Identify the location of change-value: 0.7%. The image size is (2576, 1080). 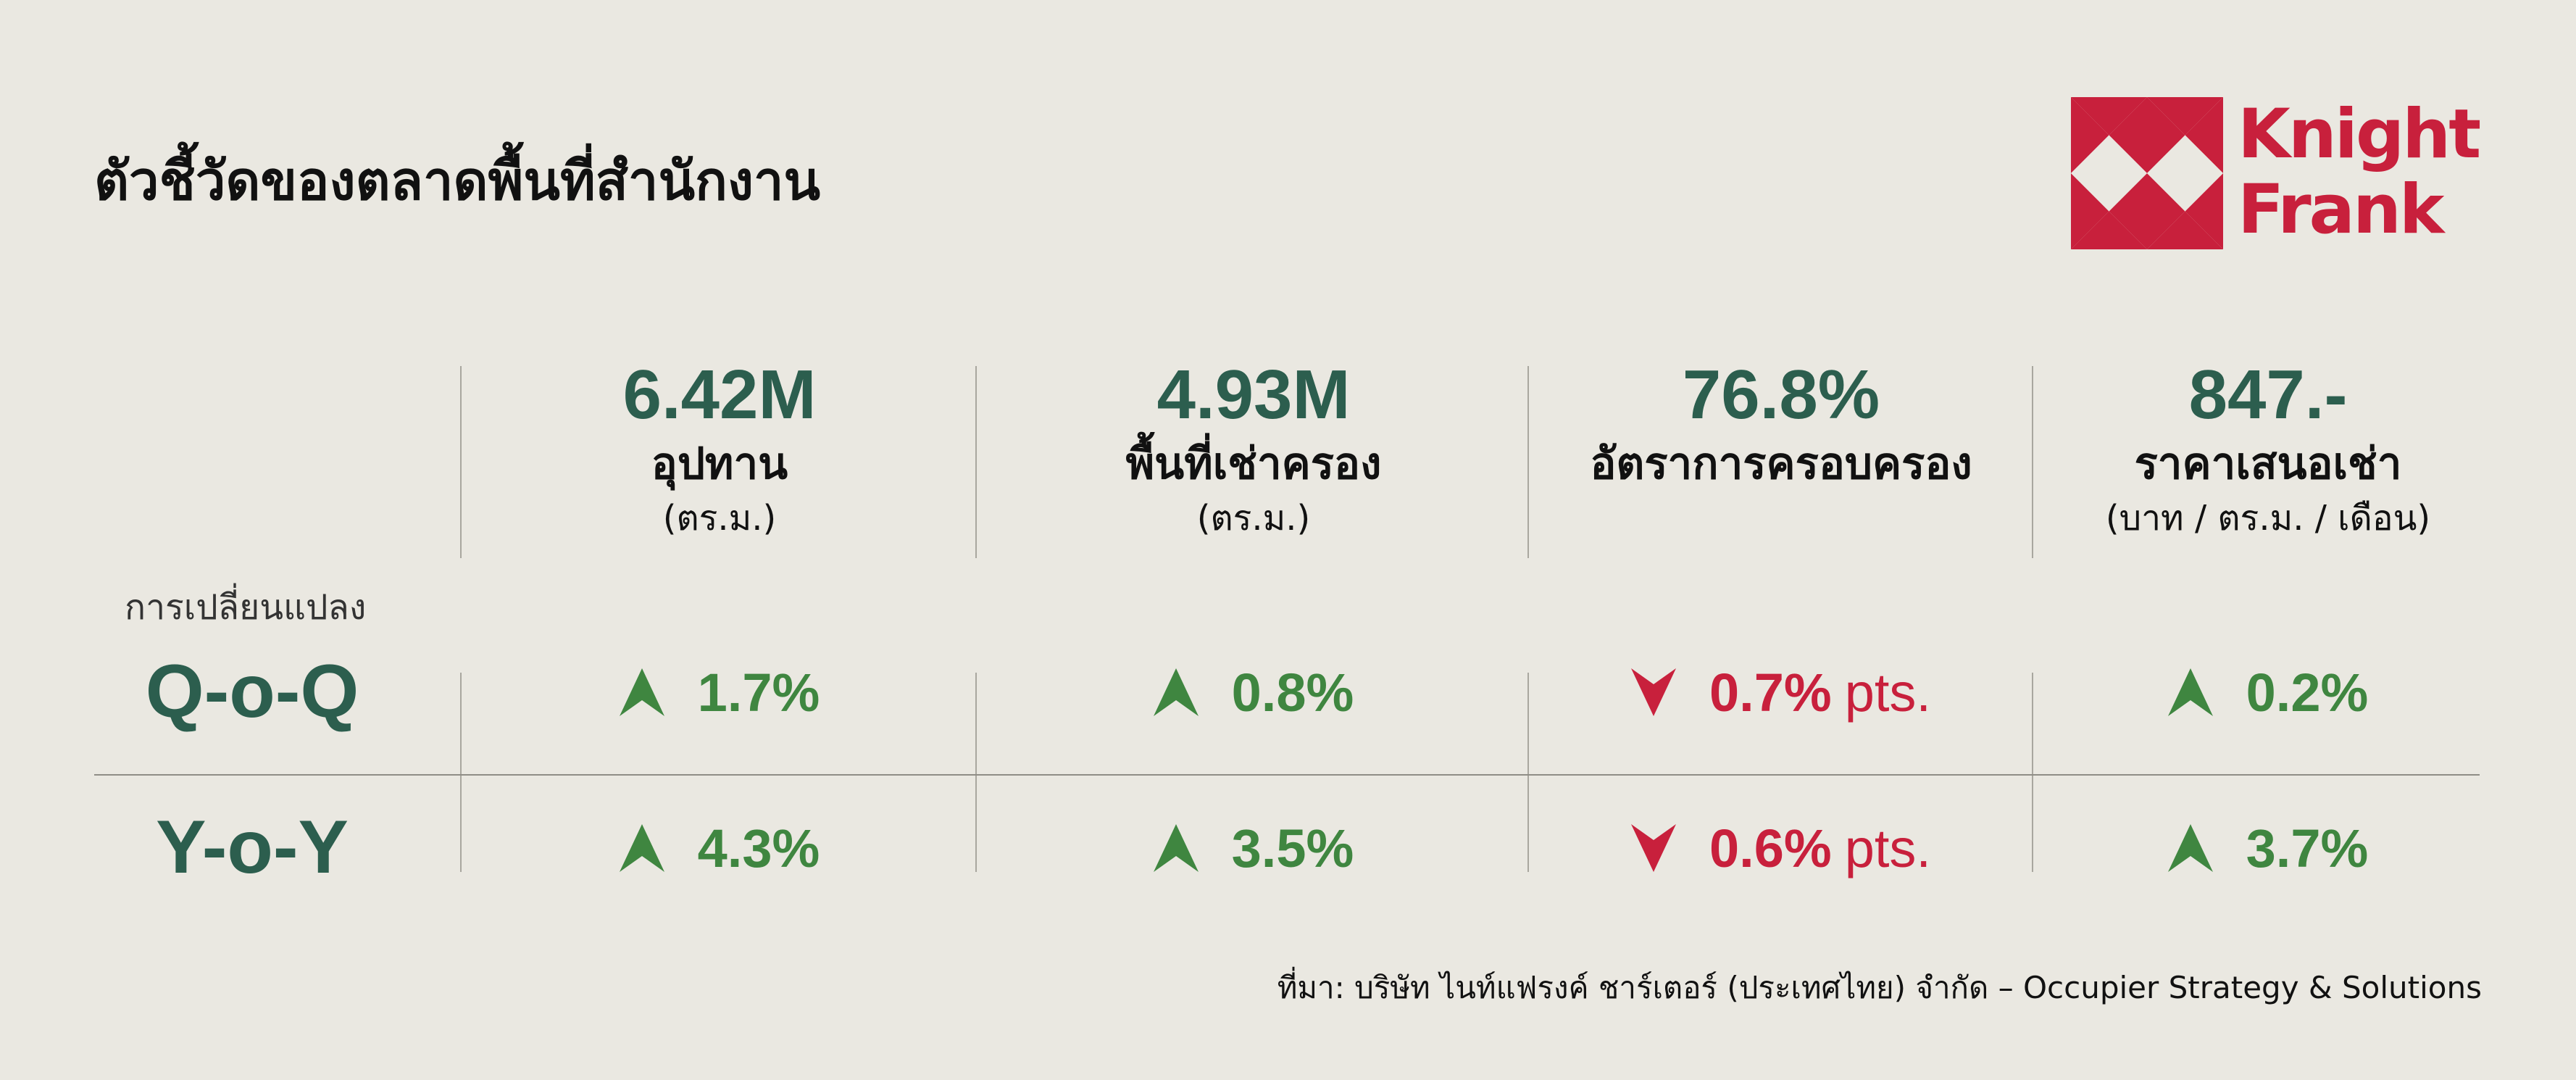
(1770, 692).